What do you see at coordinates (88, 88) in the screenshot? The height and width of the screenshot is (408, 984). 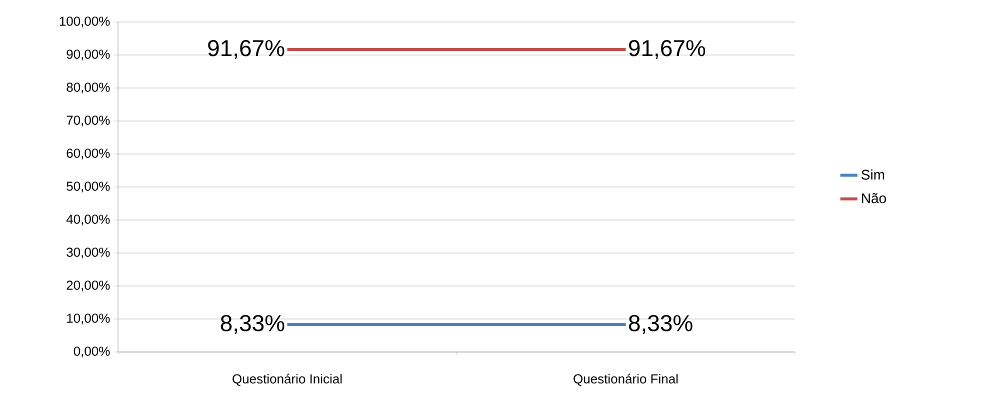 I see `y-tick-label: 80,00%` at bounding box center [88, 88].